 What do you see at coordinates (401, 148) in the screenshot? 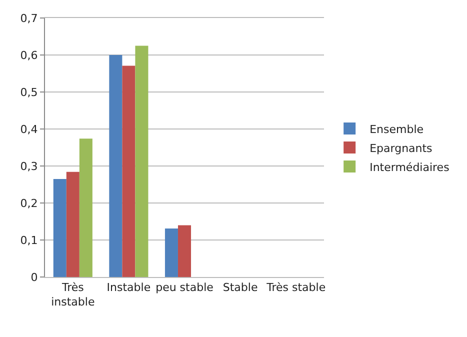
I see `legend-label: Epargnants` at bounding box center [401, 148].